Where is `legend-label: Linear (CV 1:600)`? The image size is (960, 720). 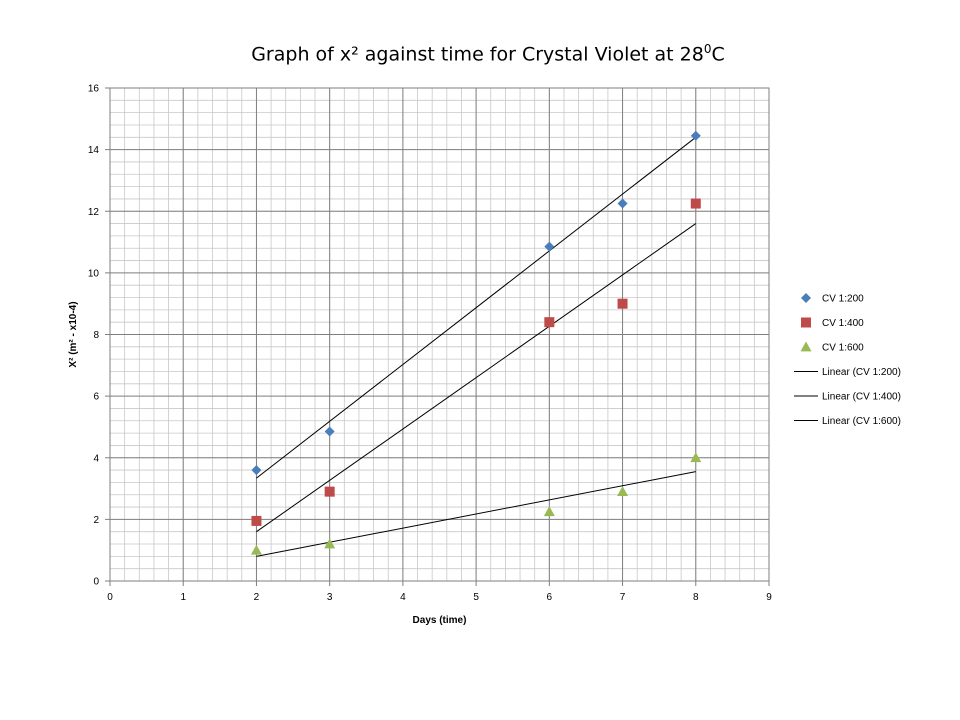 legend-label: Linear (CV 1:600) is located at coordinates (861, 421).